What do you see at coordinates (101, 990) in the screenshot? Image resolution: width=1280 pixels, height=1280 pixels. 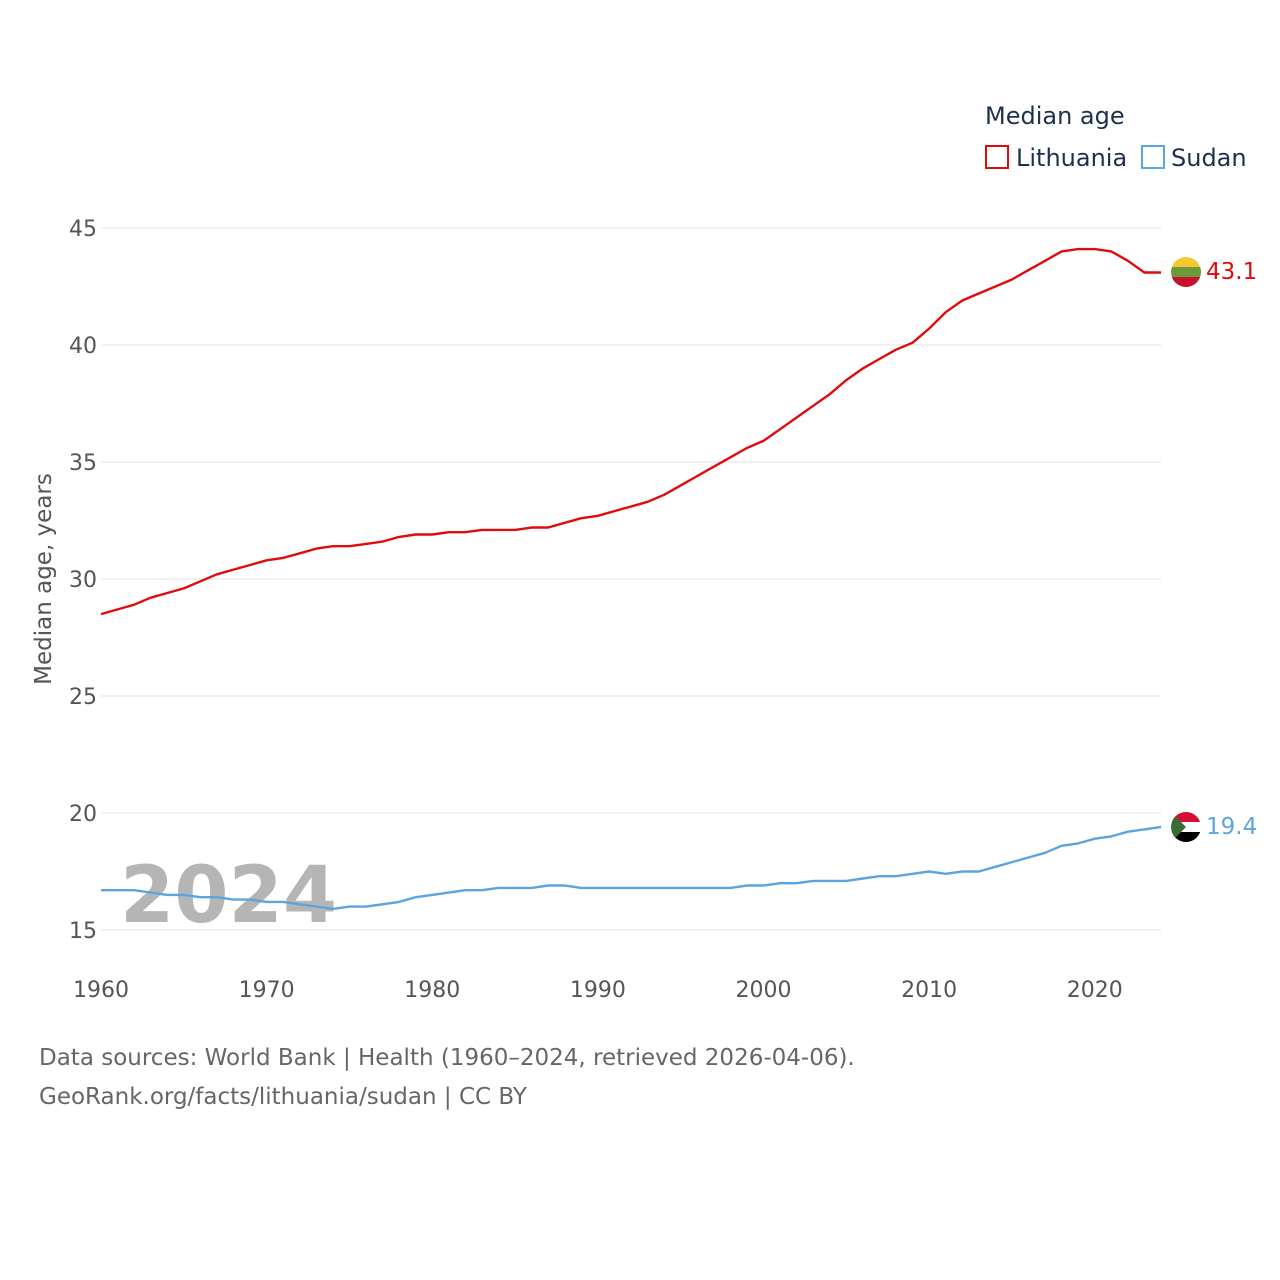 I see `x-tick-label: 1960` at bounding box center [101, 990].